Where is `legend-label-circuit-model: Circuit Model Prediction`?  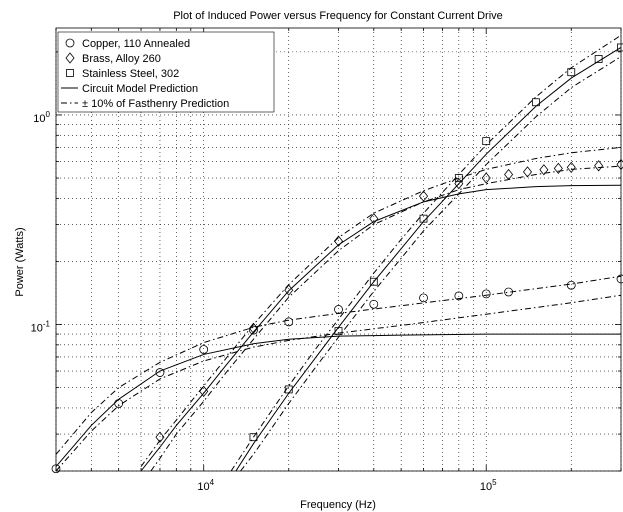 legend-label-circuit-model: Circuit Model Prediction is located at coordinates (140, 89).